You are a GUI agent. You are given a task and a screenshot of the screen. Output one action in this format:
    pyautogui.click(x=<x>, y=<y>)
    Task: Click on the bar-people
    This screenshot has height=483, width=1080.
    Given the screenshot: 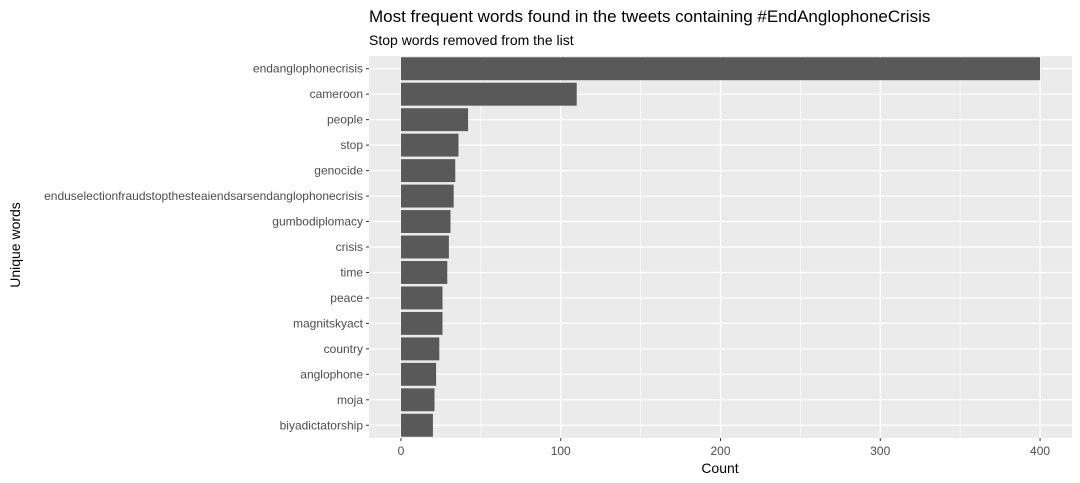 What is the action you would take?
    pyautogui.click(x=434, y=120)
    